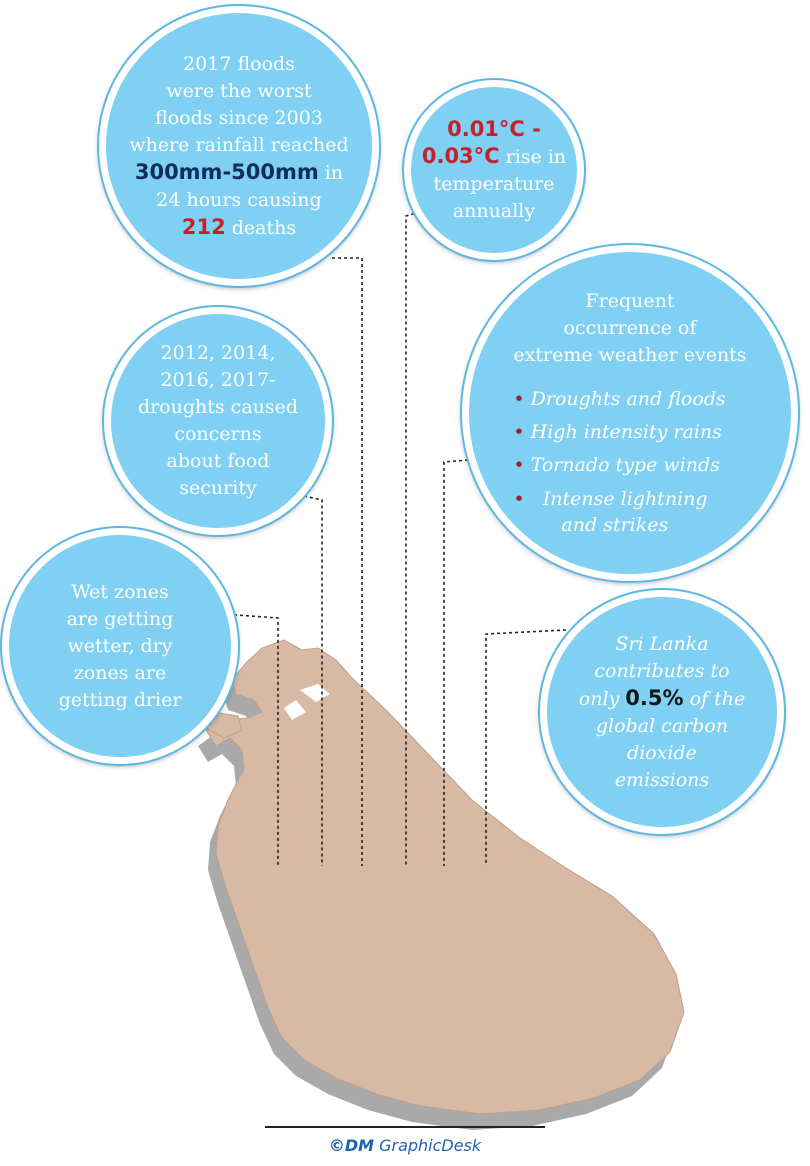  I want to click on carbon-line-2: contributes to, so click(662, 670).